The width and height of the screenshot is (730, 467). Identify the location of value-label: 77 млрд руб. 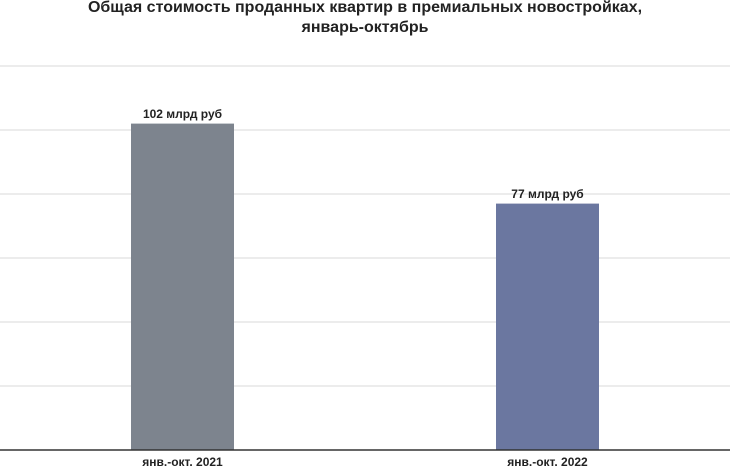
(547, 194).